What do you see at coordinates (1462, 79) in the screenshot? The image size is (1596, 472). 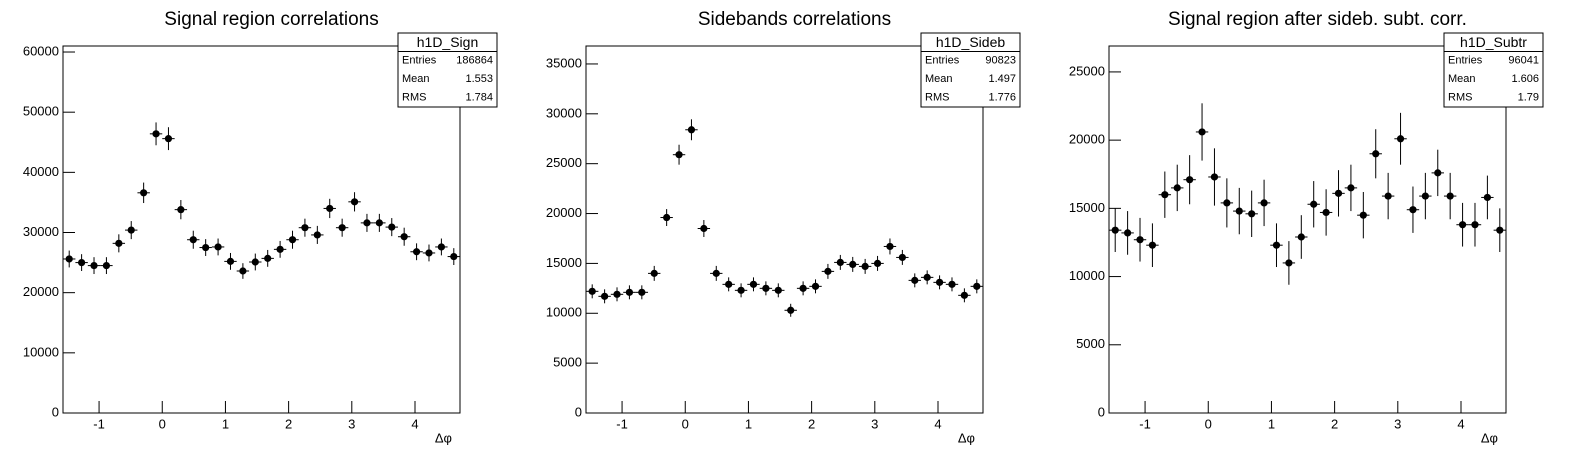 I see `stats-label: Mean` at bounding box center [1462, 79].